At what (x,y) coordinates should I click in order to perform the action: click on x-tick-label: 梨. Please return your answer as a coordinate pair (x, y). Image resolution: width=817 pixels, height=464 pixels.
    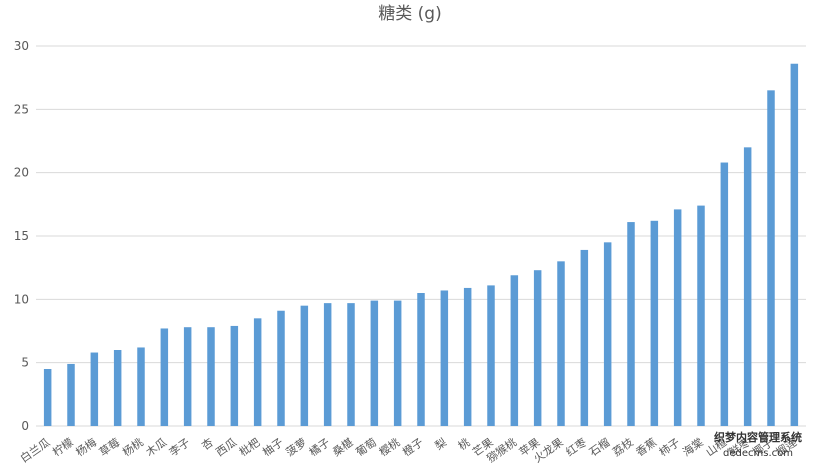
    Looking at the image, I should click on (440, 444).